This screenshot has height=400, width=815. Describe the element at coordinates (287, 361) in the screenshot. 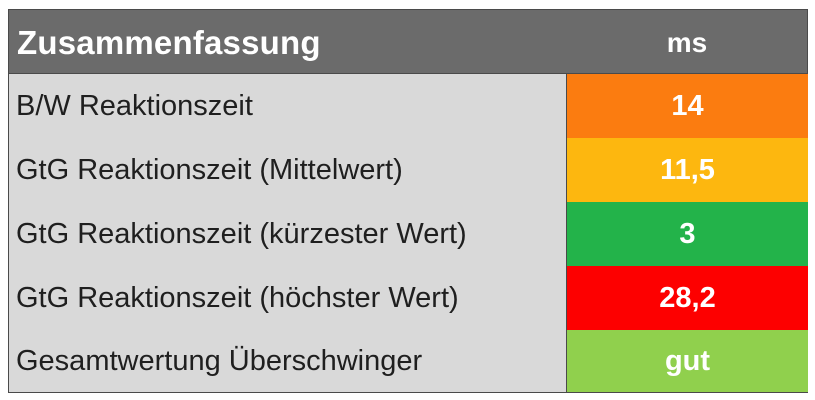

I see `row-label: Gesamtwertung Überschwinger` at that location.